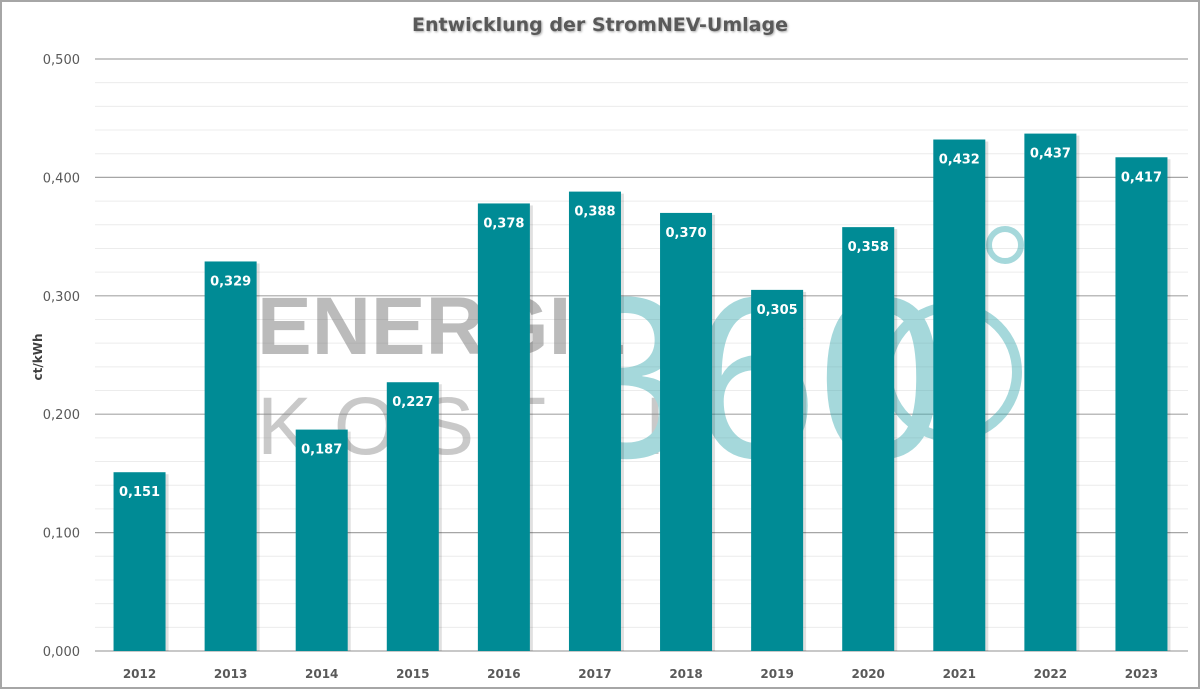 The image size is (1200, 689). Describe the element at coordinates (139, 492) in the screenshot. I see `data-label: 0,151` at that location.